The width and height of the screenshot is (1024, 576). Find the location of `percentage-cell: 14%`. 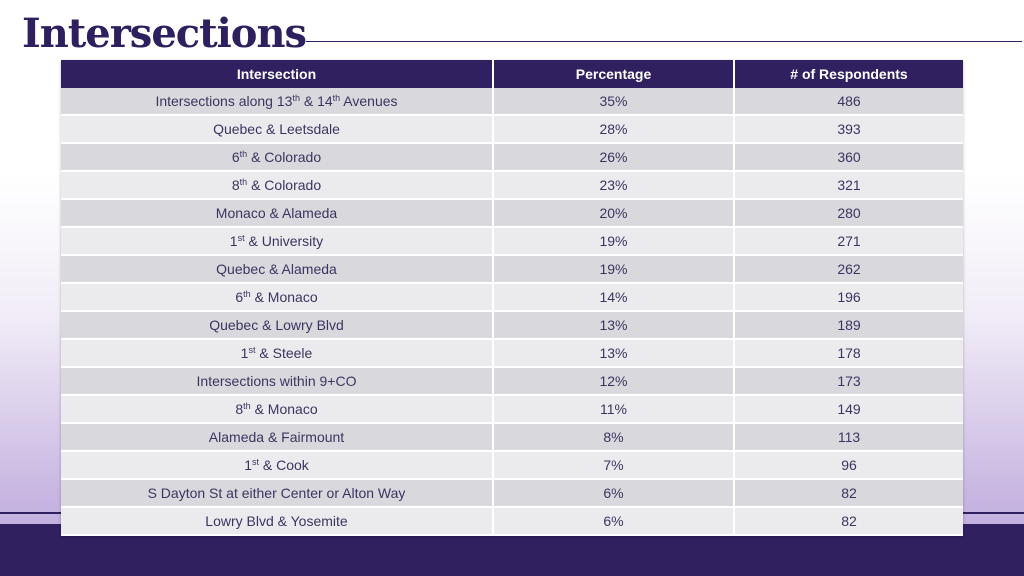

percentage-cell: 14% is located at coordinates (614, 297).